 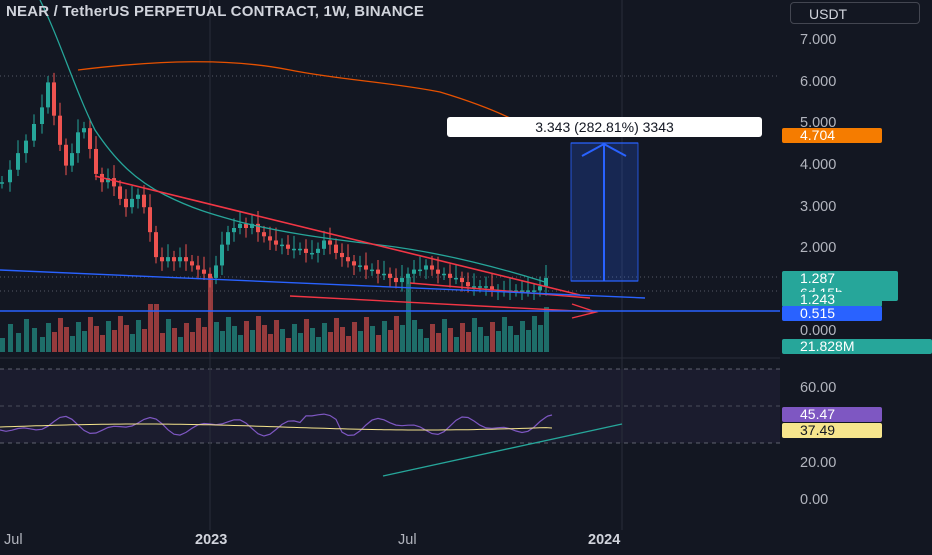 I want to click on price-label-6: 6.000, so click(x=818, y=82).